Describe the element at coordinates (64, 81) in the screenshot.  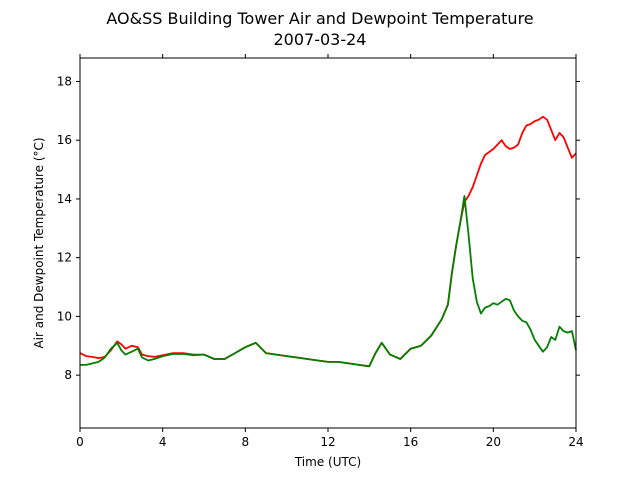
I see `y-tick-label: 18` at that location.